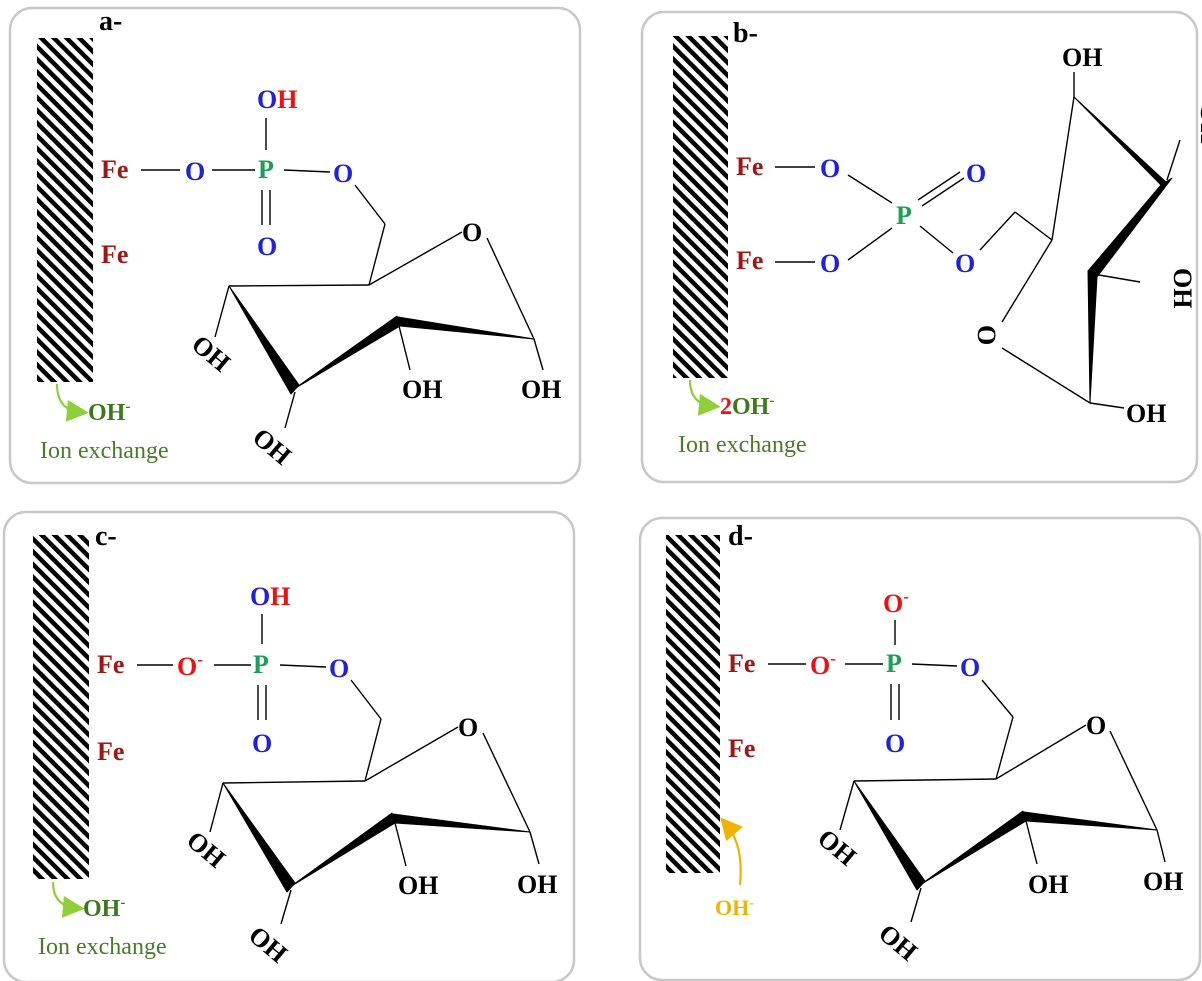 This screenshot has height=981, width=1202. Describe the element at coordinates (896, 602) in the screenshot. I see `charged-oxygen: O-` at that location.